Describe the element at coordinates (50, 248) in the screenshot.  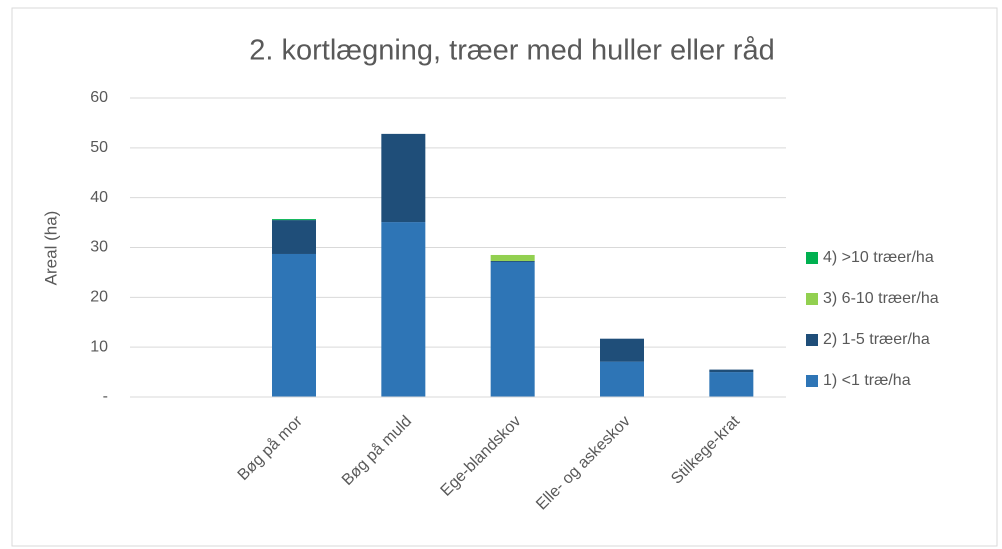
I see `y-axis-label: Areal (ha)` at that location.